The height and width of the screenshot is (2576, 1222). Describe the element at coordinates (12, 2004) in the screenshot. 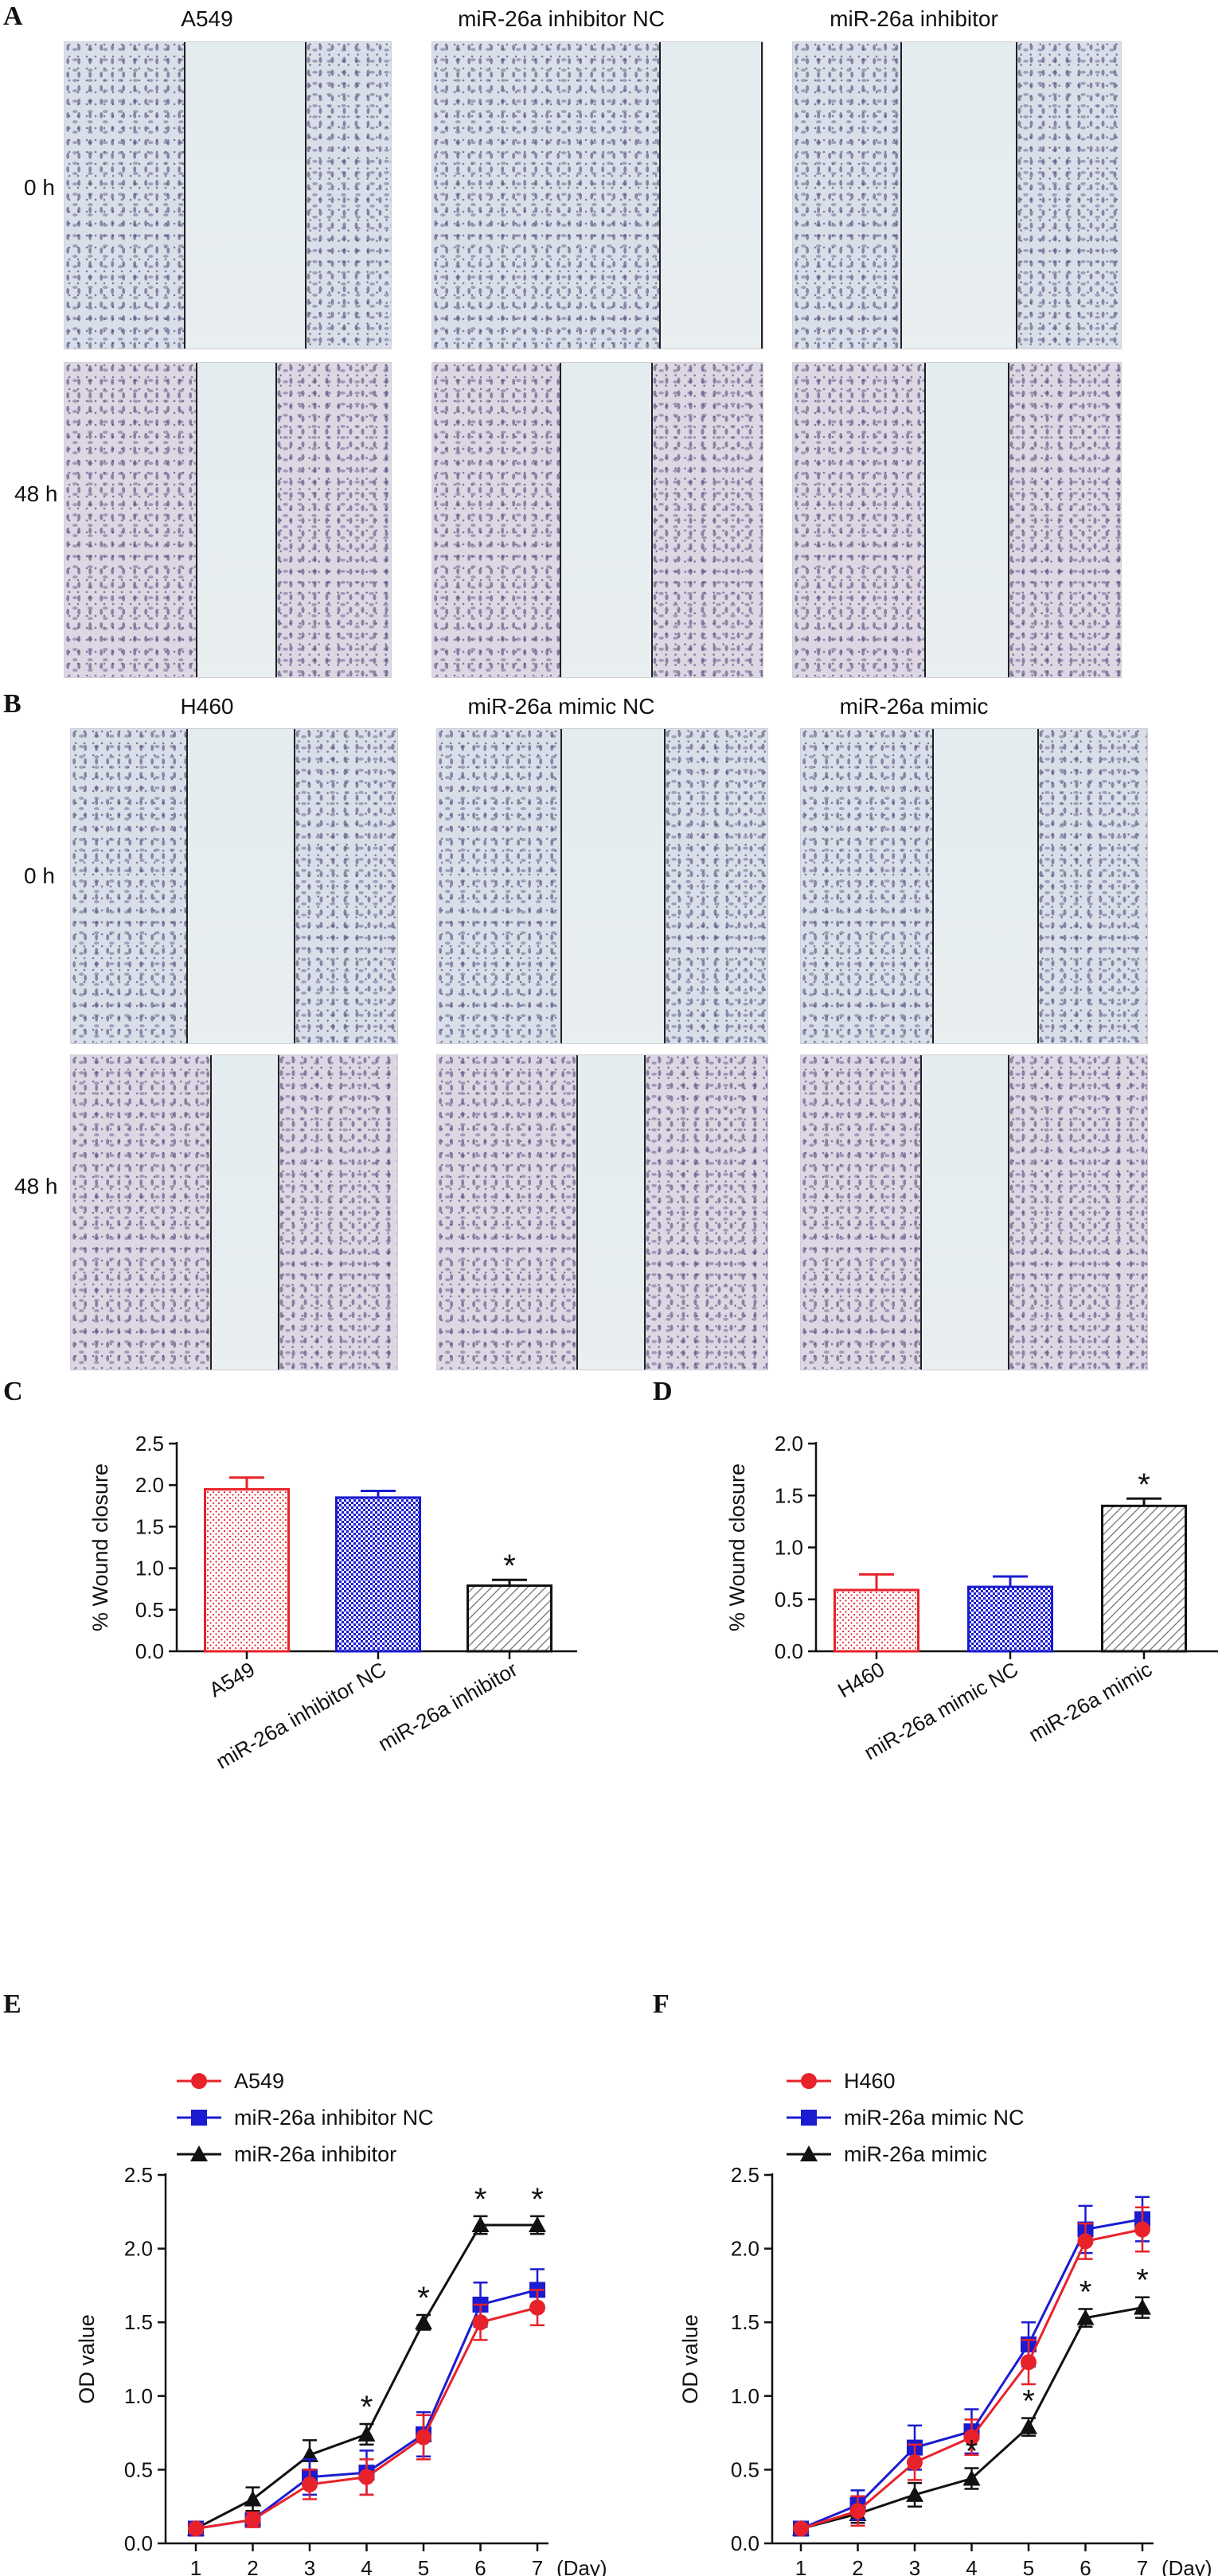

I see `panel-letter-e: E` at that location.